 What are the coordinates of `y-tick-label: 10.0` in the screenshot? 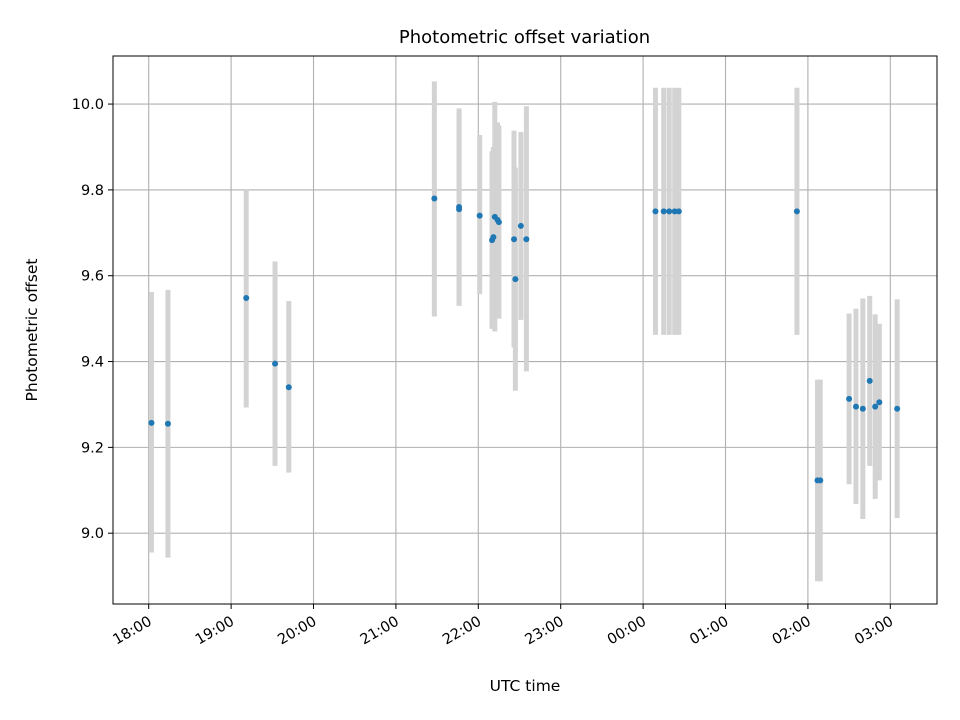 It's located at (88, 105).